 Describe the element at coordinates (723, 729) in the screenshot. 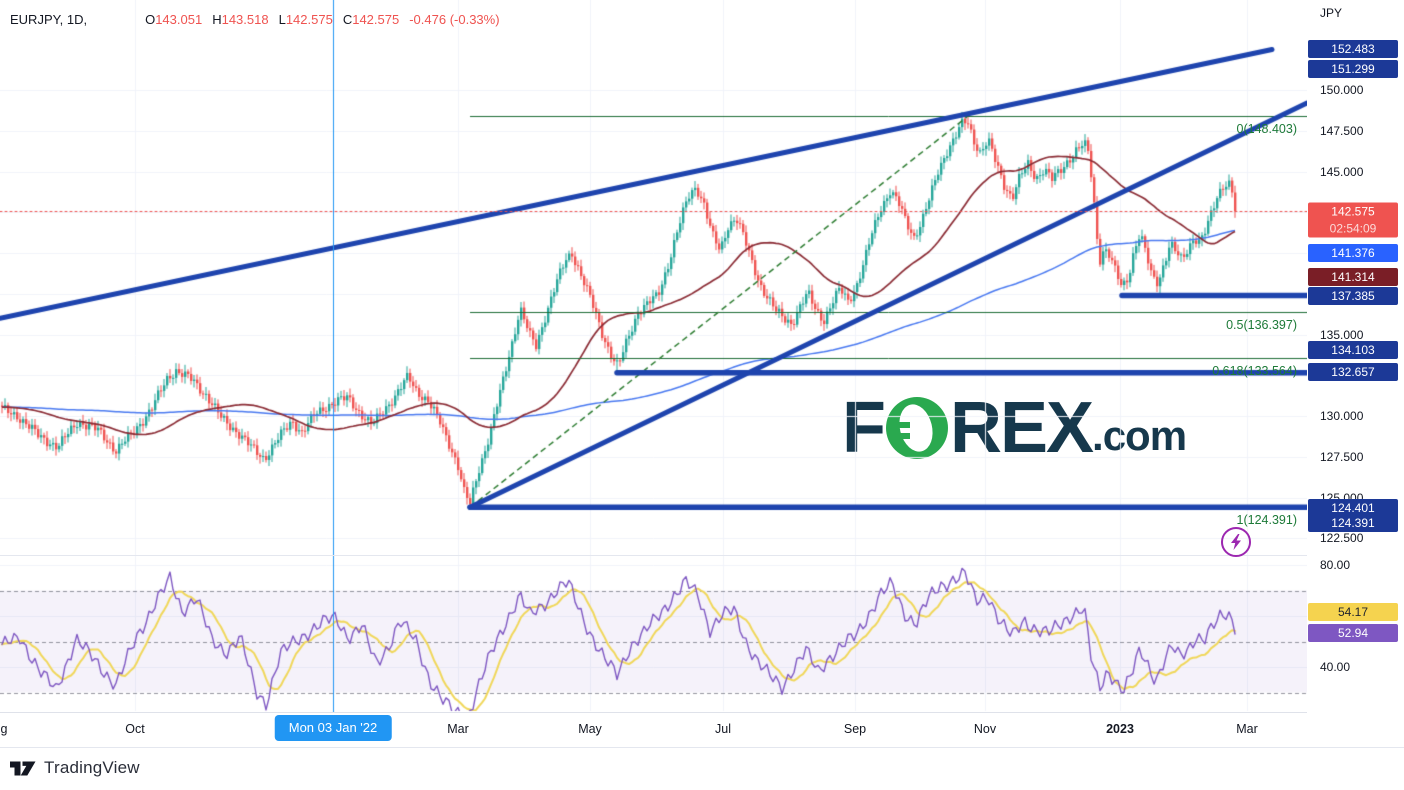

I see `time-label: Jul` at that location.